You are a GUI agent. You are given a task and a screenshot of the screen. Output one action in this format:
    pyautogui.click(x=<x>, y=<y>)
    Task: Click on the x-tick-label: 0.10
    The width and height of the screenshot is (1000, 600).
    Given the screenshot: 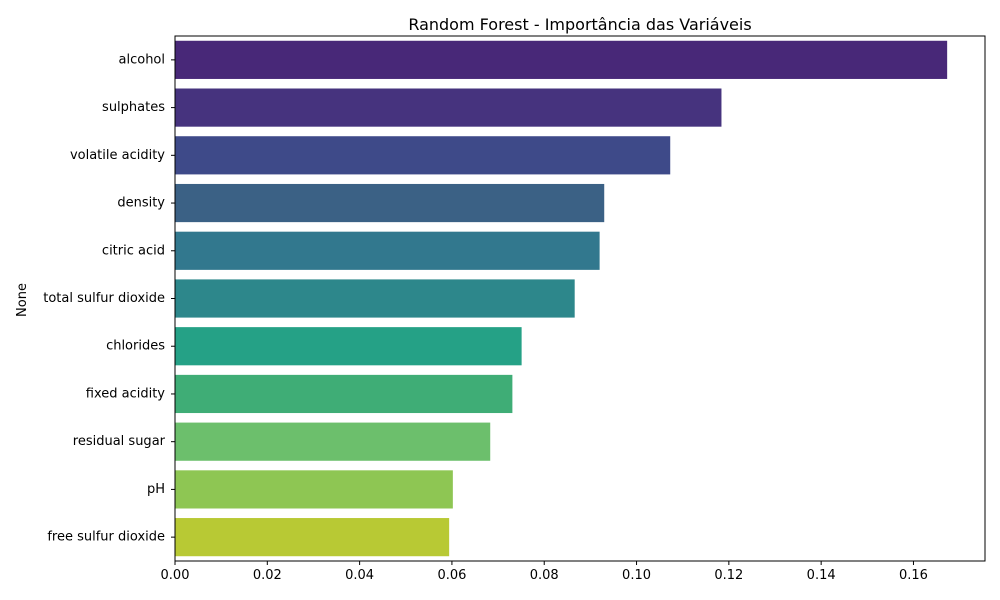 What is the action you would take?
    pyautogui.click(x=636, y=575)
    